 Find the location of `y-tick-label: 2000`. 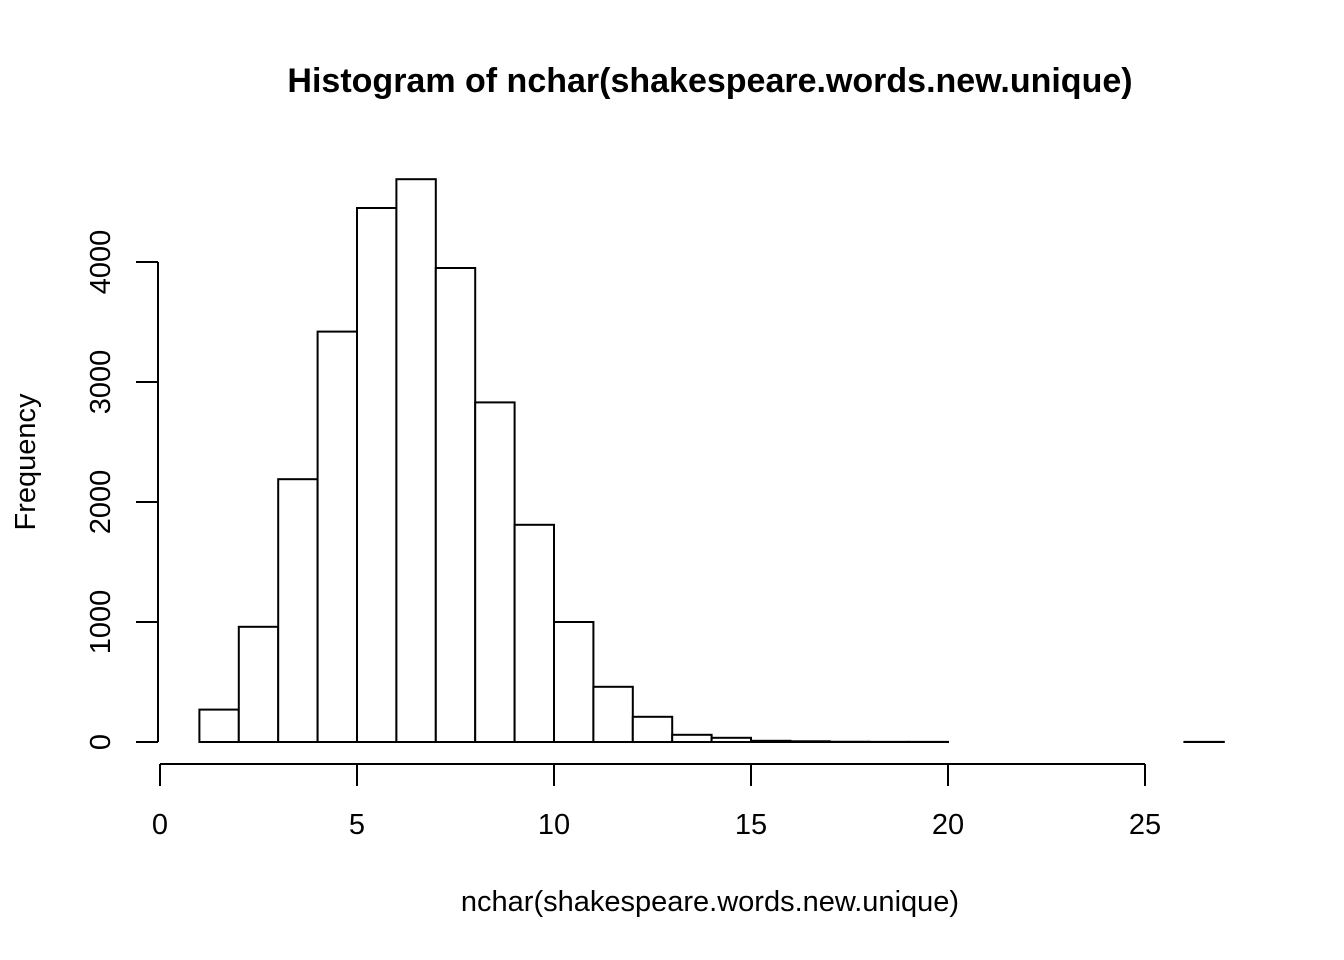

y-tick-label: 2000 is located at coordinates (101, 502).